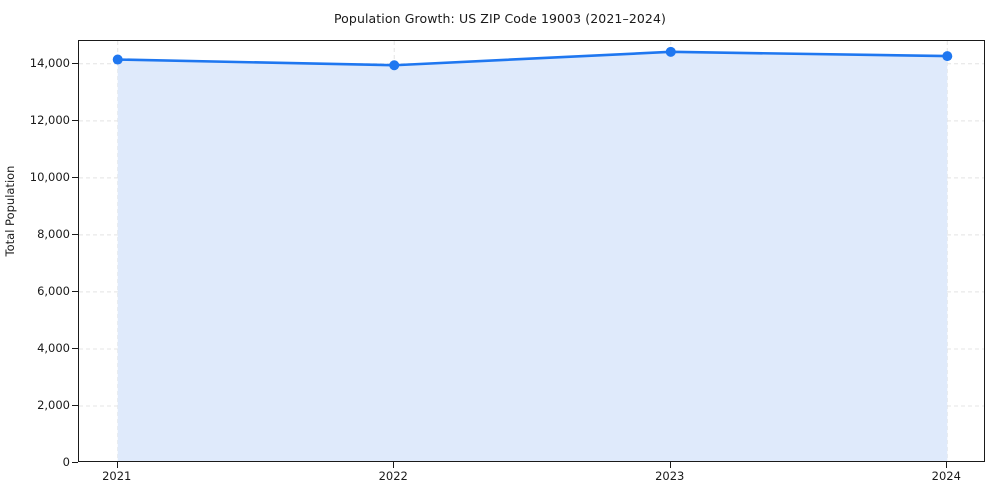 The image size is (1000, 500). What do you see at coordinates (117, 476) in the screenshot?
I see `x-tick-label: 2021` at bounding box center [117, 476].